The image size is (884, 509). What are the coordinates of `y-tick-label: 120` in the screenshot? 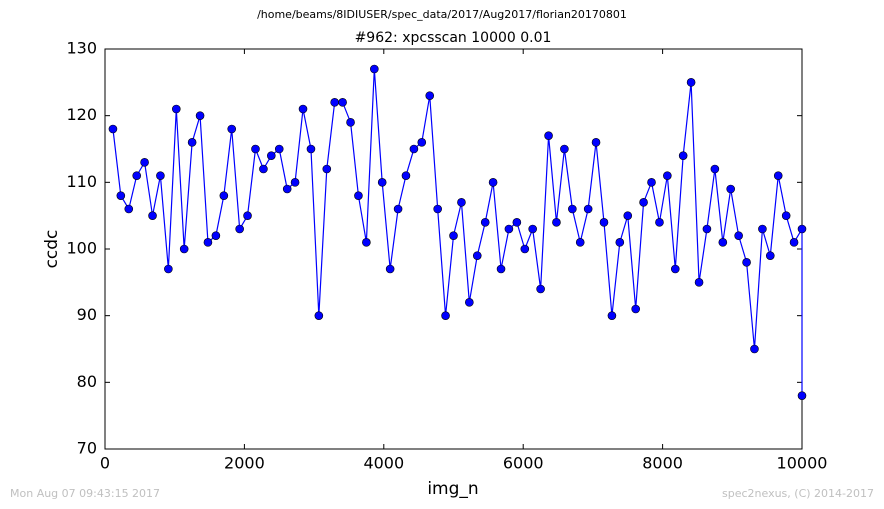 It's located at (81, 114).